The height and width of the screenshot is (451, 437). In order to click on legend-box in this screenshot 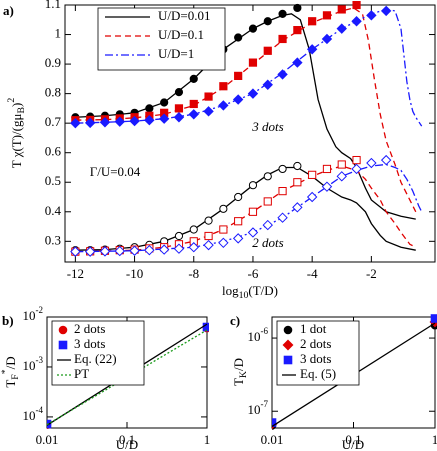, I will do `click(161, 39)`.